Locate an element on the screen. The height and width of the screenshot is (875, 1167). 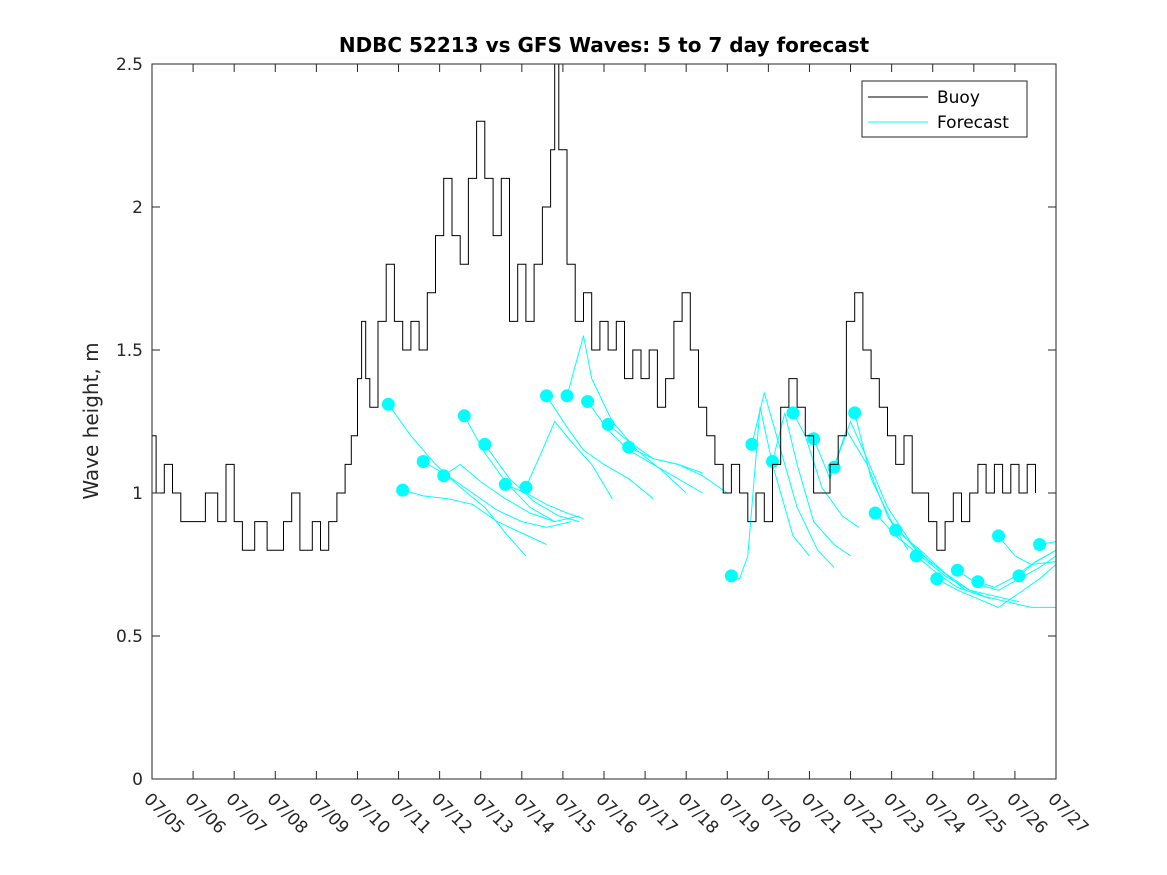
x-tick-label: 07/08 is located at coordinates (287, 813).